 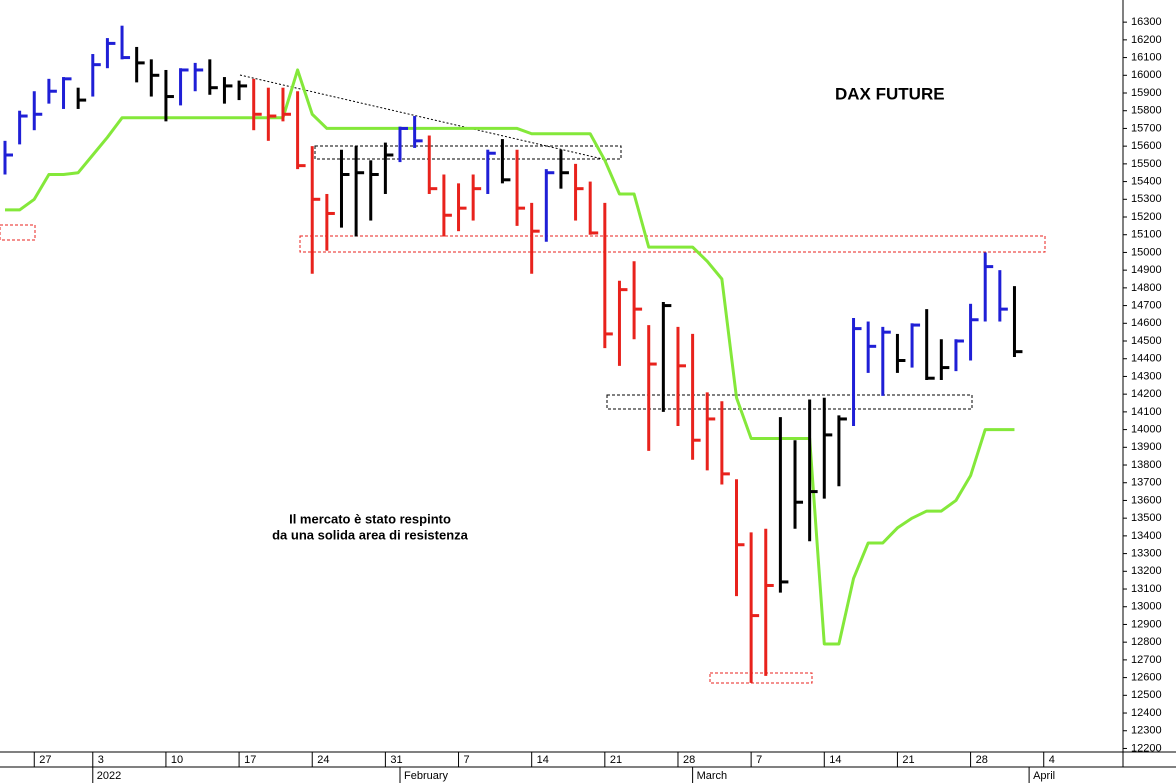 I want to click on y-tick-label: 14800, so click(x=1146, y=288).